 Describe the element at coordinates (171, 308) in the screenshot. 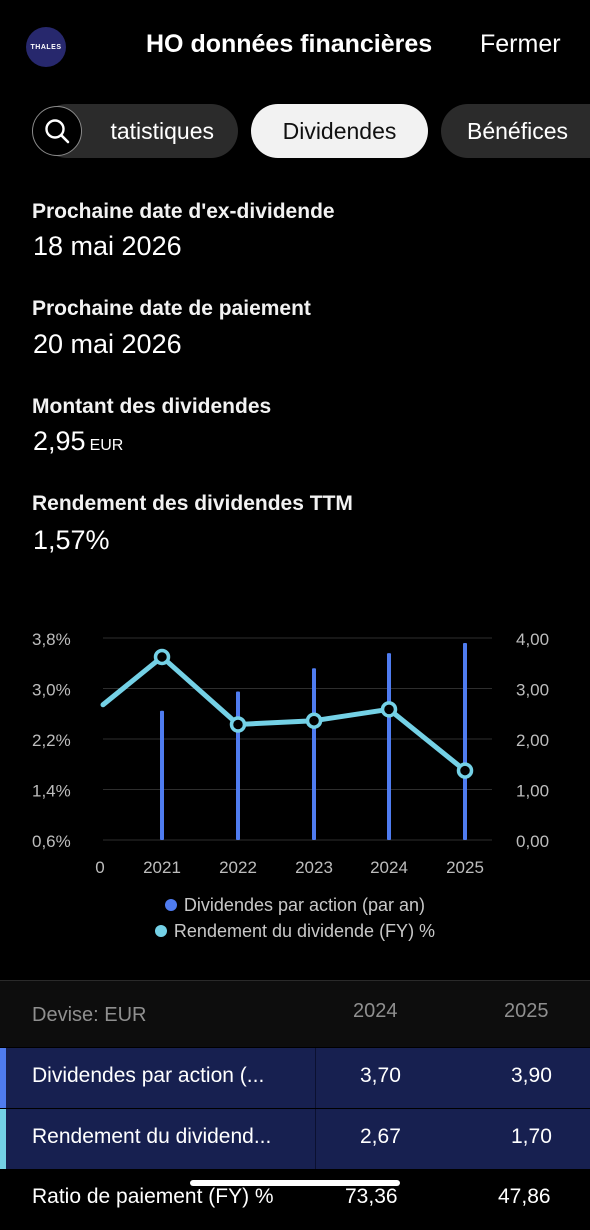

I see `payment-date-label: Prochaine date de paiement` at that location.